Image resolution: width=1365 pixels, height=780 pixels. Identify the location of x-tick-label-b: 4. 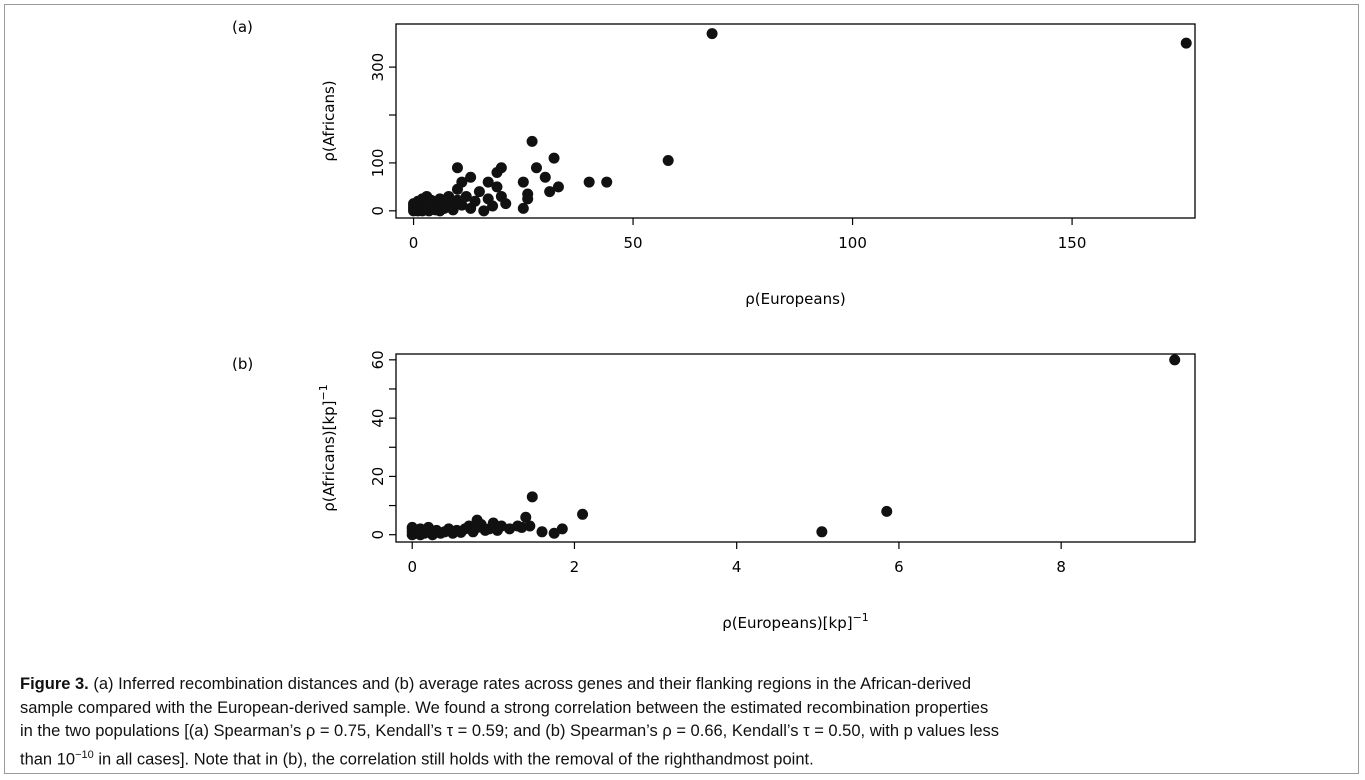
(737, 567).